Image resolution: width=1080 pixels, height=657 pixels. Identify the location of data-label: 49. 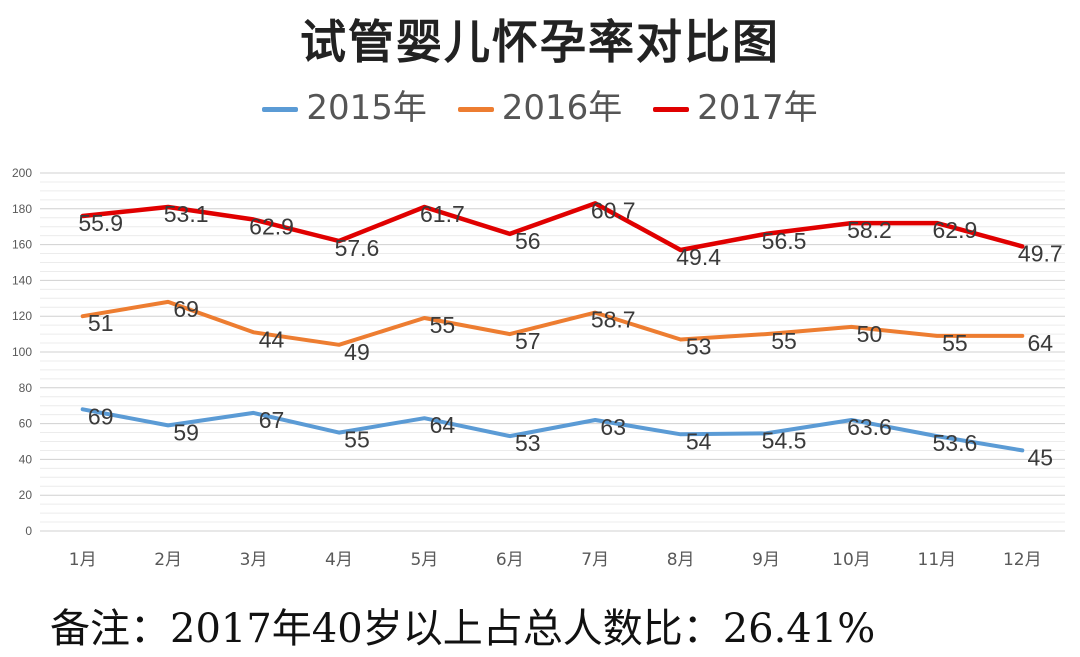
(357, 352).